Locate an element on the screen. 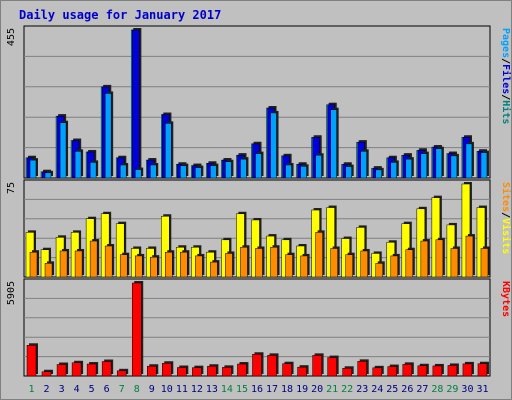  hits-panel-legend-item: Hits is located at coordinates (506, 112).